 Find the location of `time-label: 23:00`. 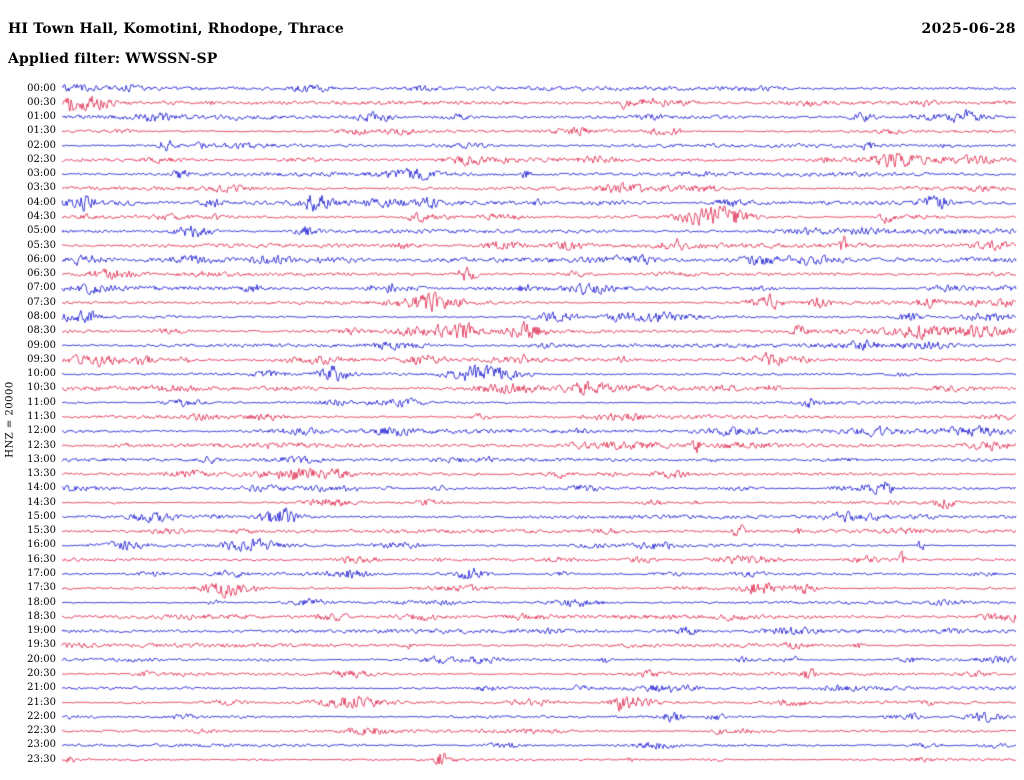

time-label: 23:00 is located at coordinates (41, 745).